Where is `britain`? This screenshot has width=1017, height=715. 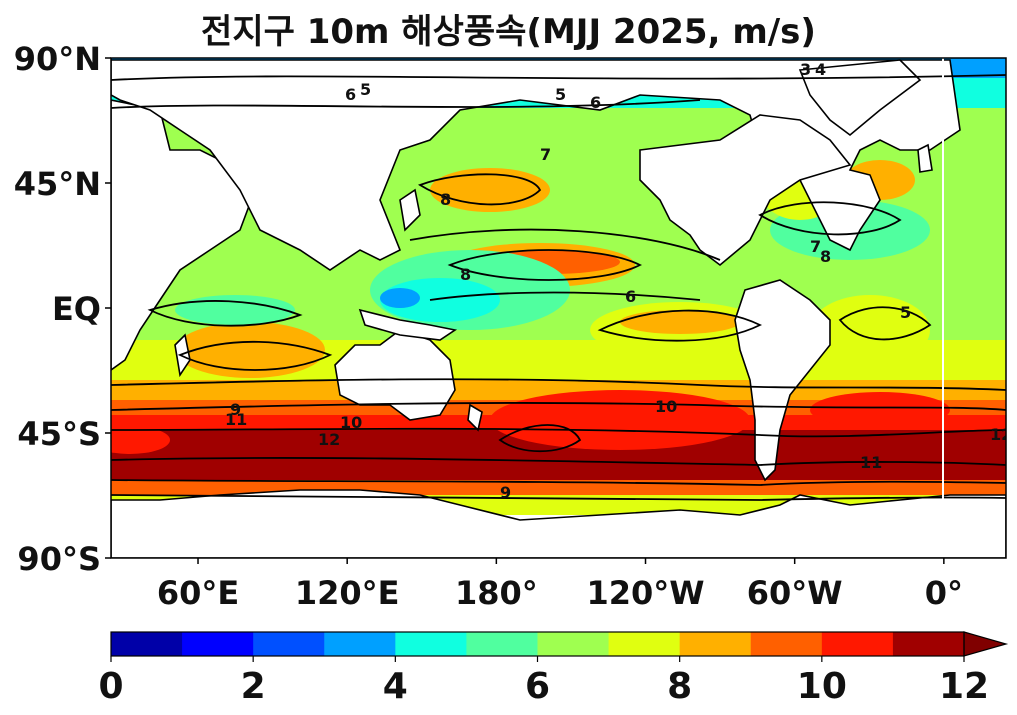 britain is located at coordinates (925, 158).